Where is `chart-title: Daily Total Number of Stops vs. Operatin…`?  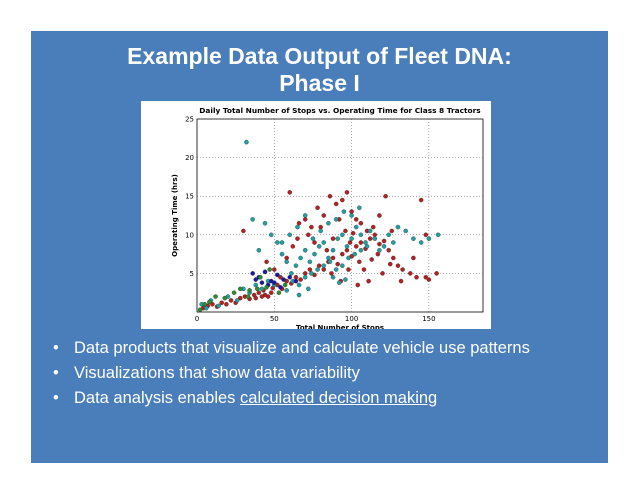
chart-title: Daily Total Number of Stops vs. Operatin… is located at coordinates (340, 110).